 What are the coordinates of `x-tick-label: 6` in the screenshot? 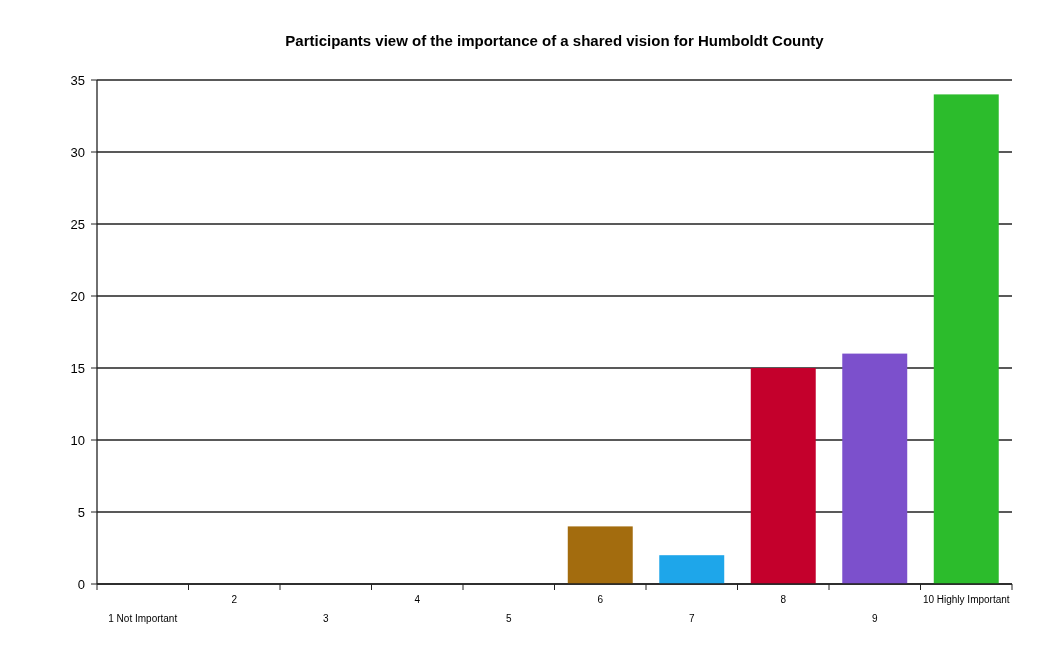 It's located at (600, 599).